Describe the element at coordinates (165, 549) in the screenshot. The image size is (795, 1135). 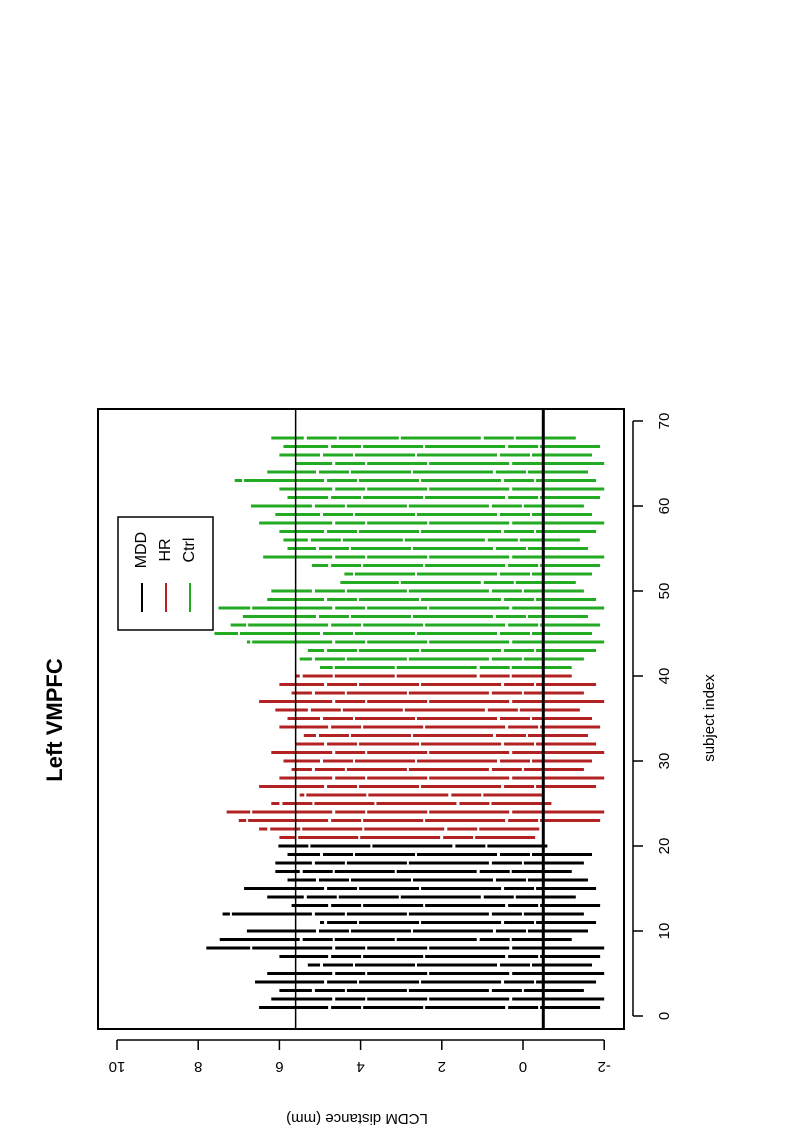
I see `legend-label-hr: HR` at that location.